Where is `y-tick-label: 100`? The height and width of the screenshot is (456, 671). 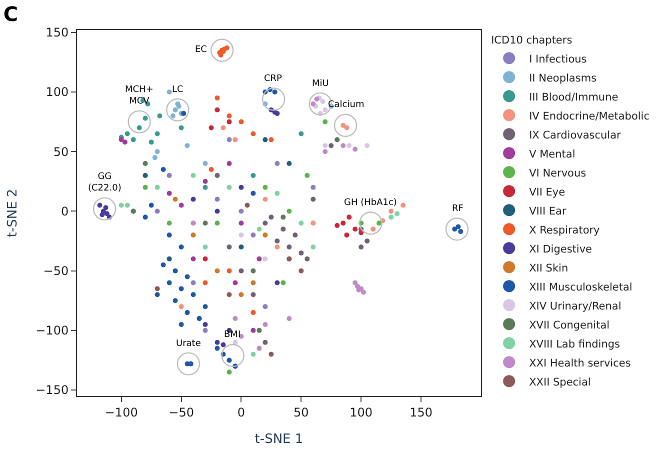
y-tick-label: 100 is located at coordinates (57, 92).